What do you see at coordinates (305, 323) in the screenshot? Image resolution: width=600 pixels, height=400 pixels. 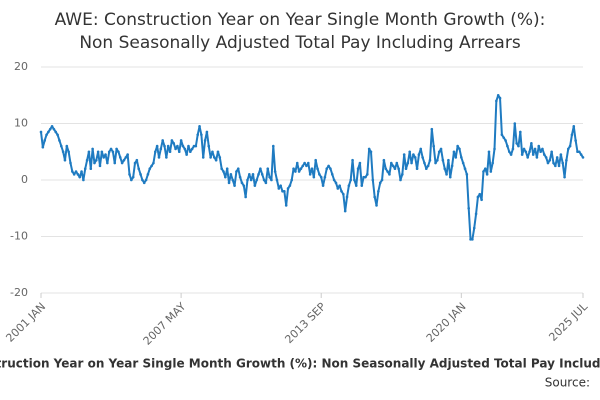 I see `x-tick-label: 2013 SEP` at bounding box center [305, 323].